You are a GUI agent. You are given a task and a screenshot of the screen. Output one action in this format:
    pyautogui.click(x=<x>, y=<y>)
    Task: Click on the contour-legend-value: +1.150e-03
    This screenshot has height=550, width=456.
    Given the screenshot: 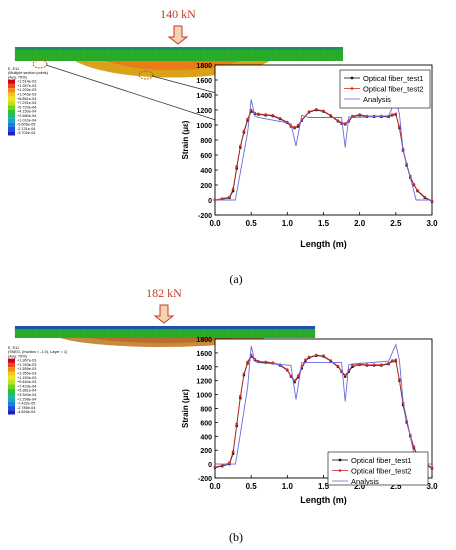 What is the action you would take?
    pyautogui.click(x=26, y=378)
    